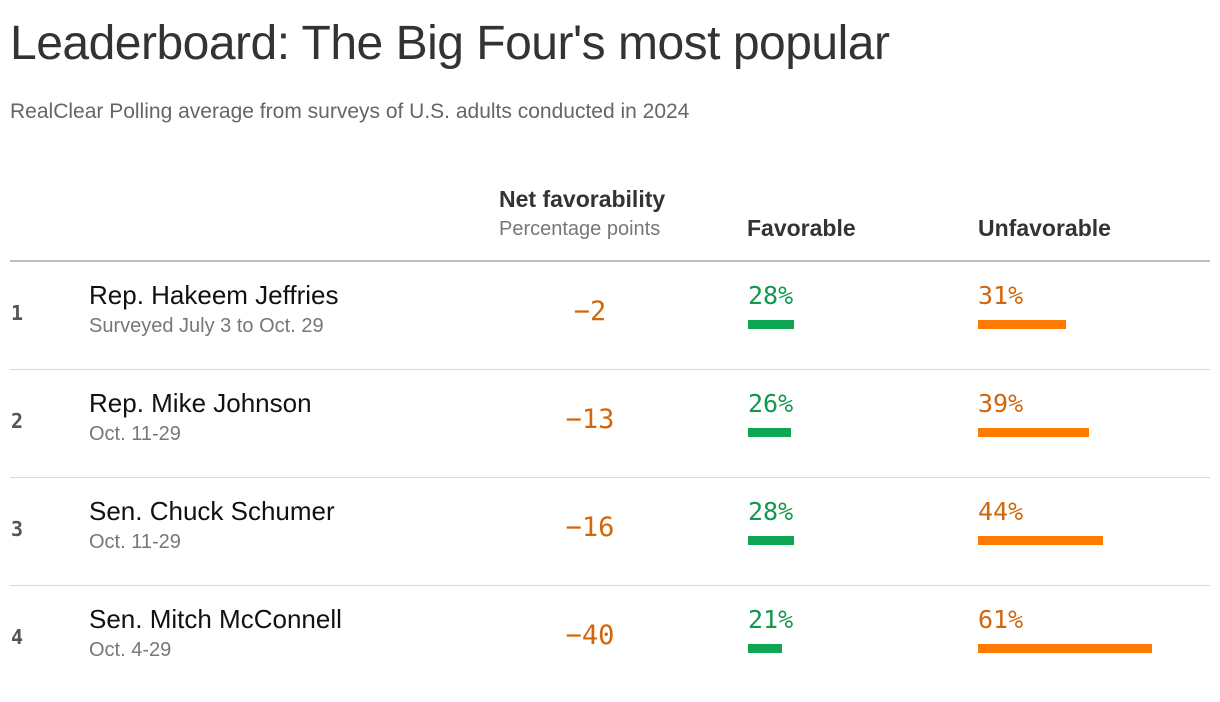  I want to click on row-rank: 2, so click(17, 421).